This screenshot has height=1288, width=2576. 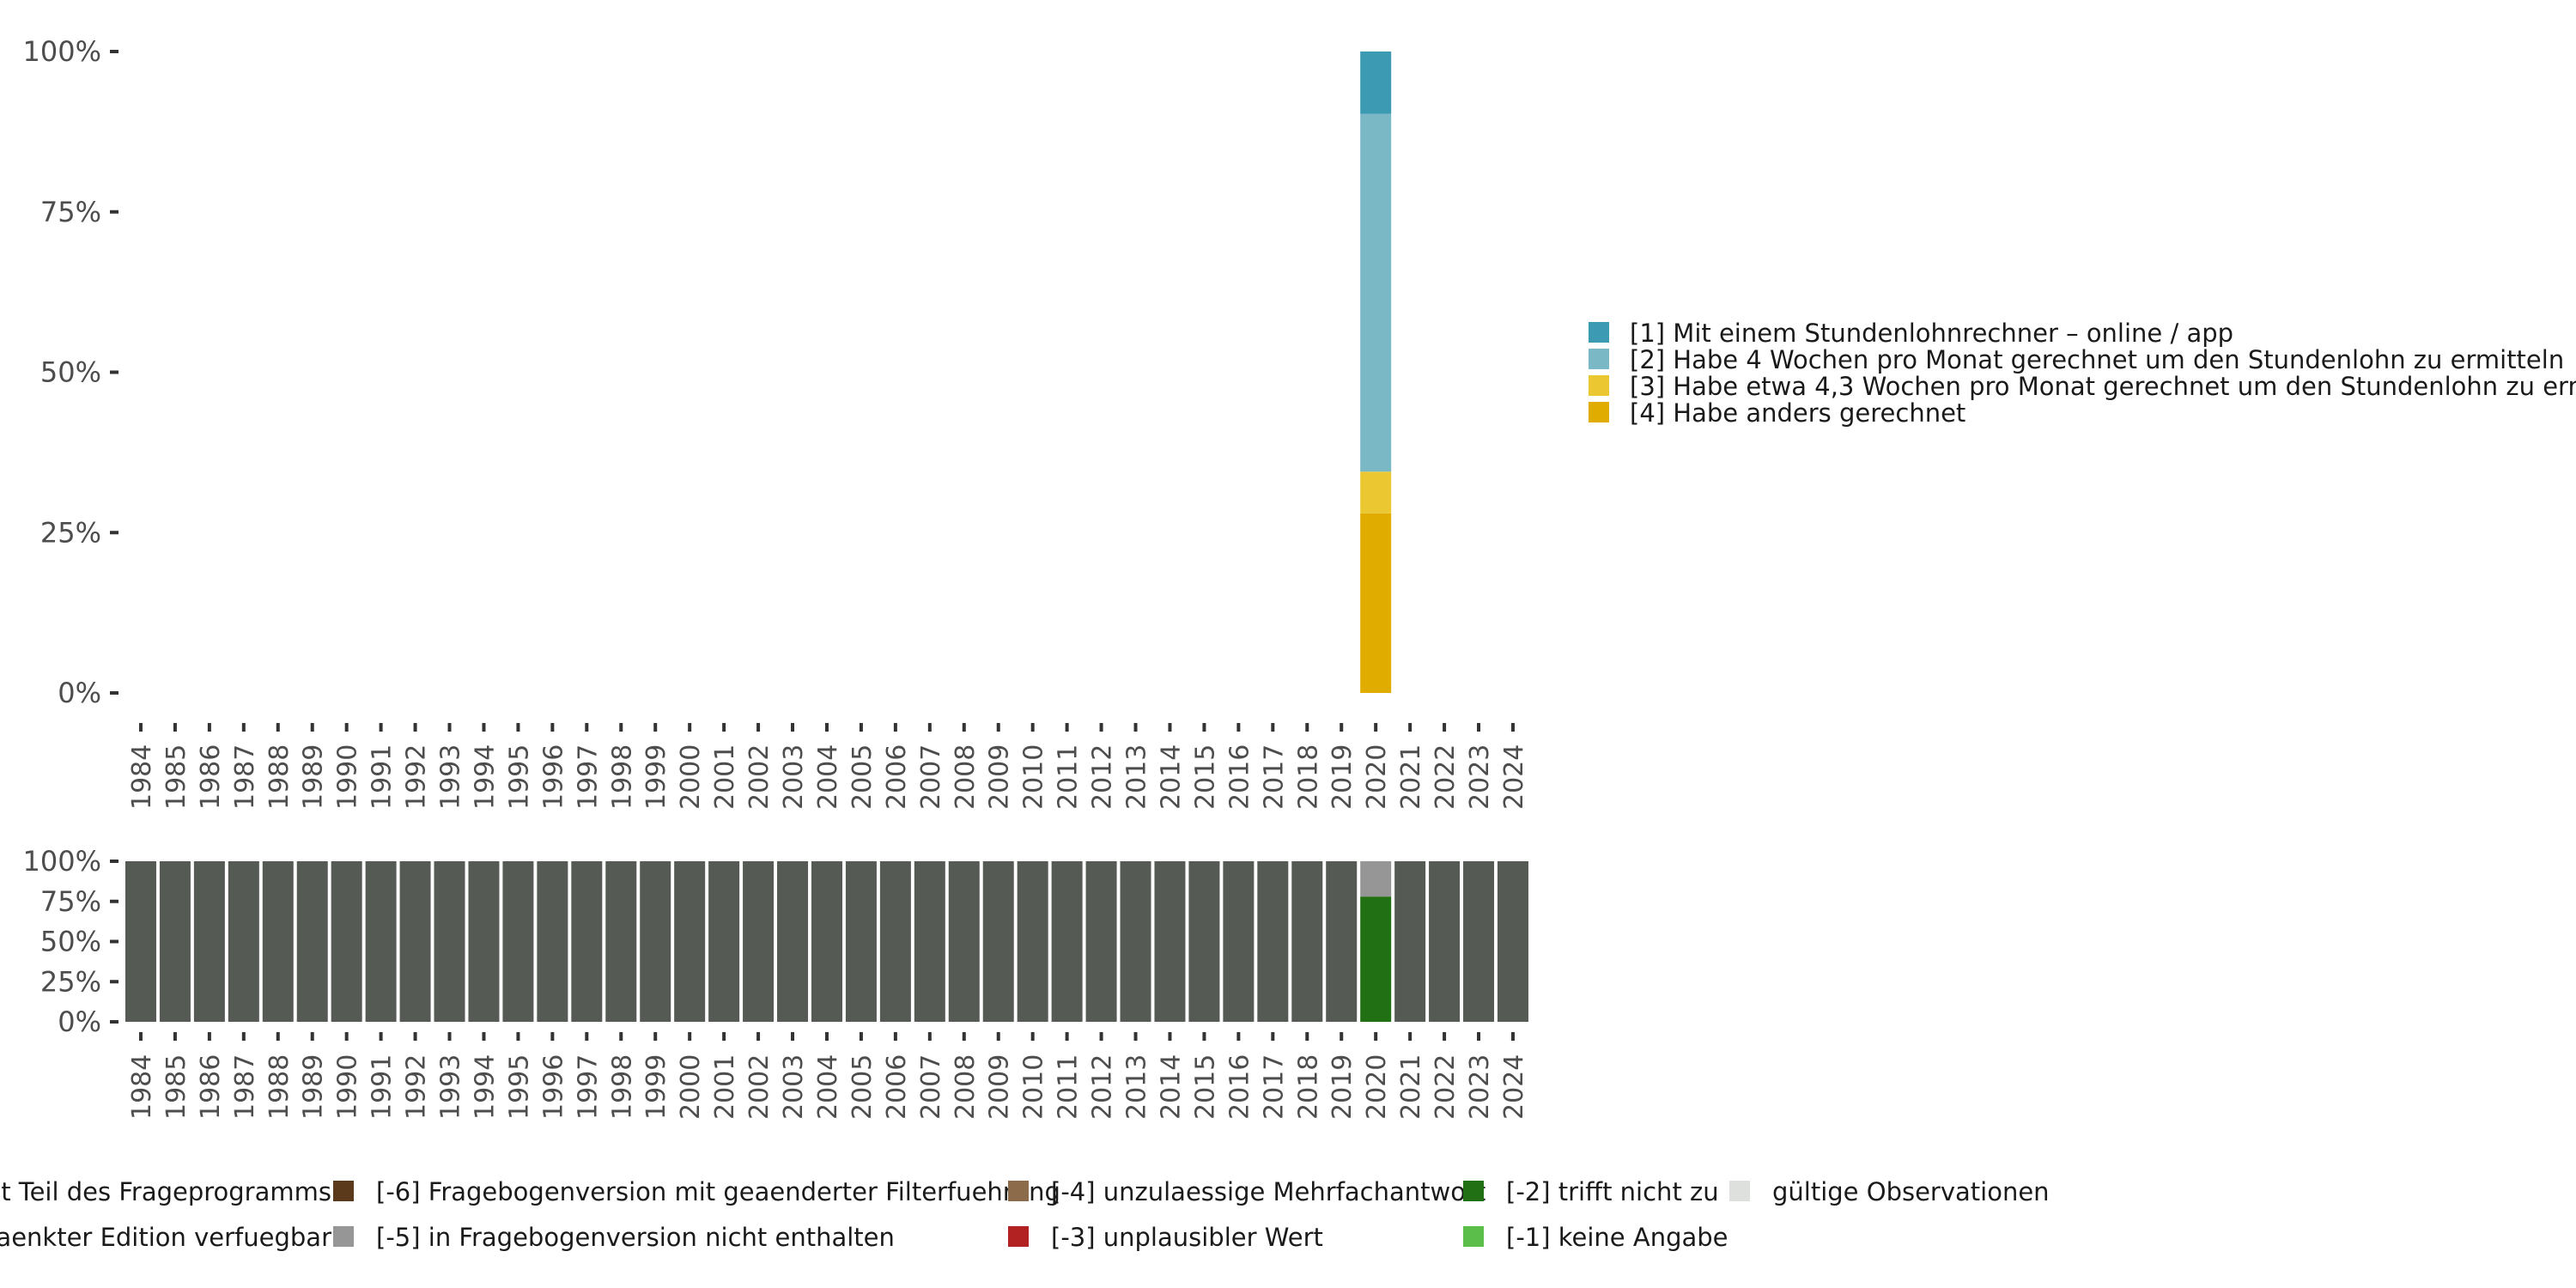 What do you see at coordinates (1480, 777) in the screenshot?
I see `x-tick-label: 2023` at bounding box center [1480, 777].